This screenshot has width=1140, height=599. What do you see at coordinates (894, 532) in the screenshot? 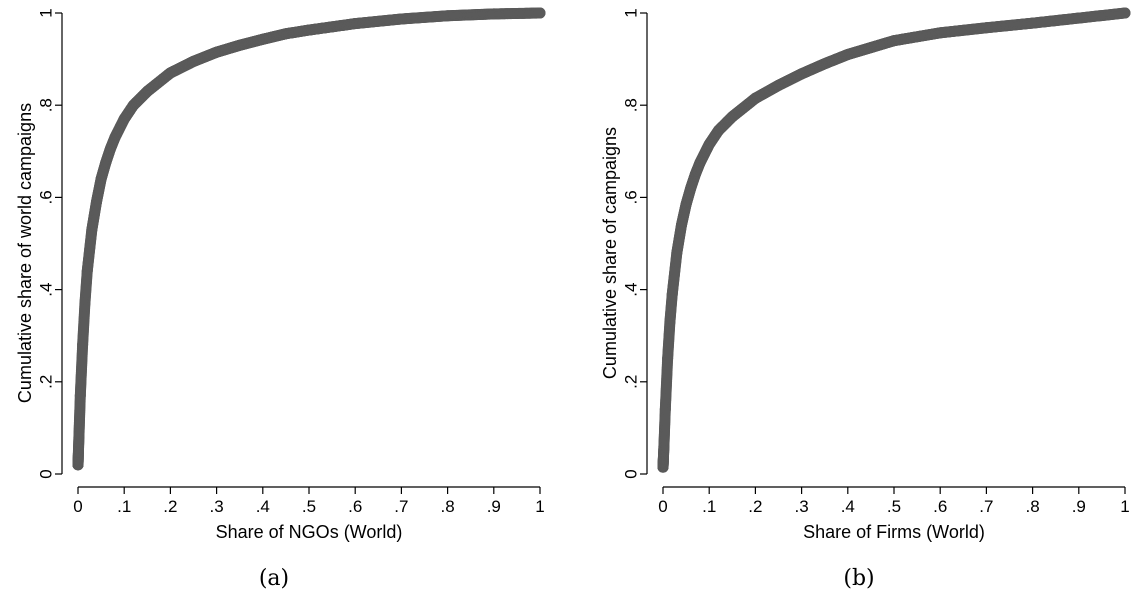
I see `x-axis-title: Share of Firms (World)` at bounding box center [894, 532].